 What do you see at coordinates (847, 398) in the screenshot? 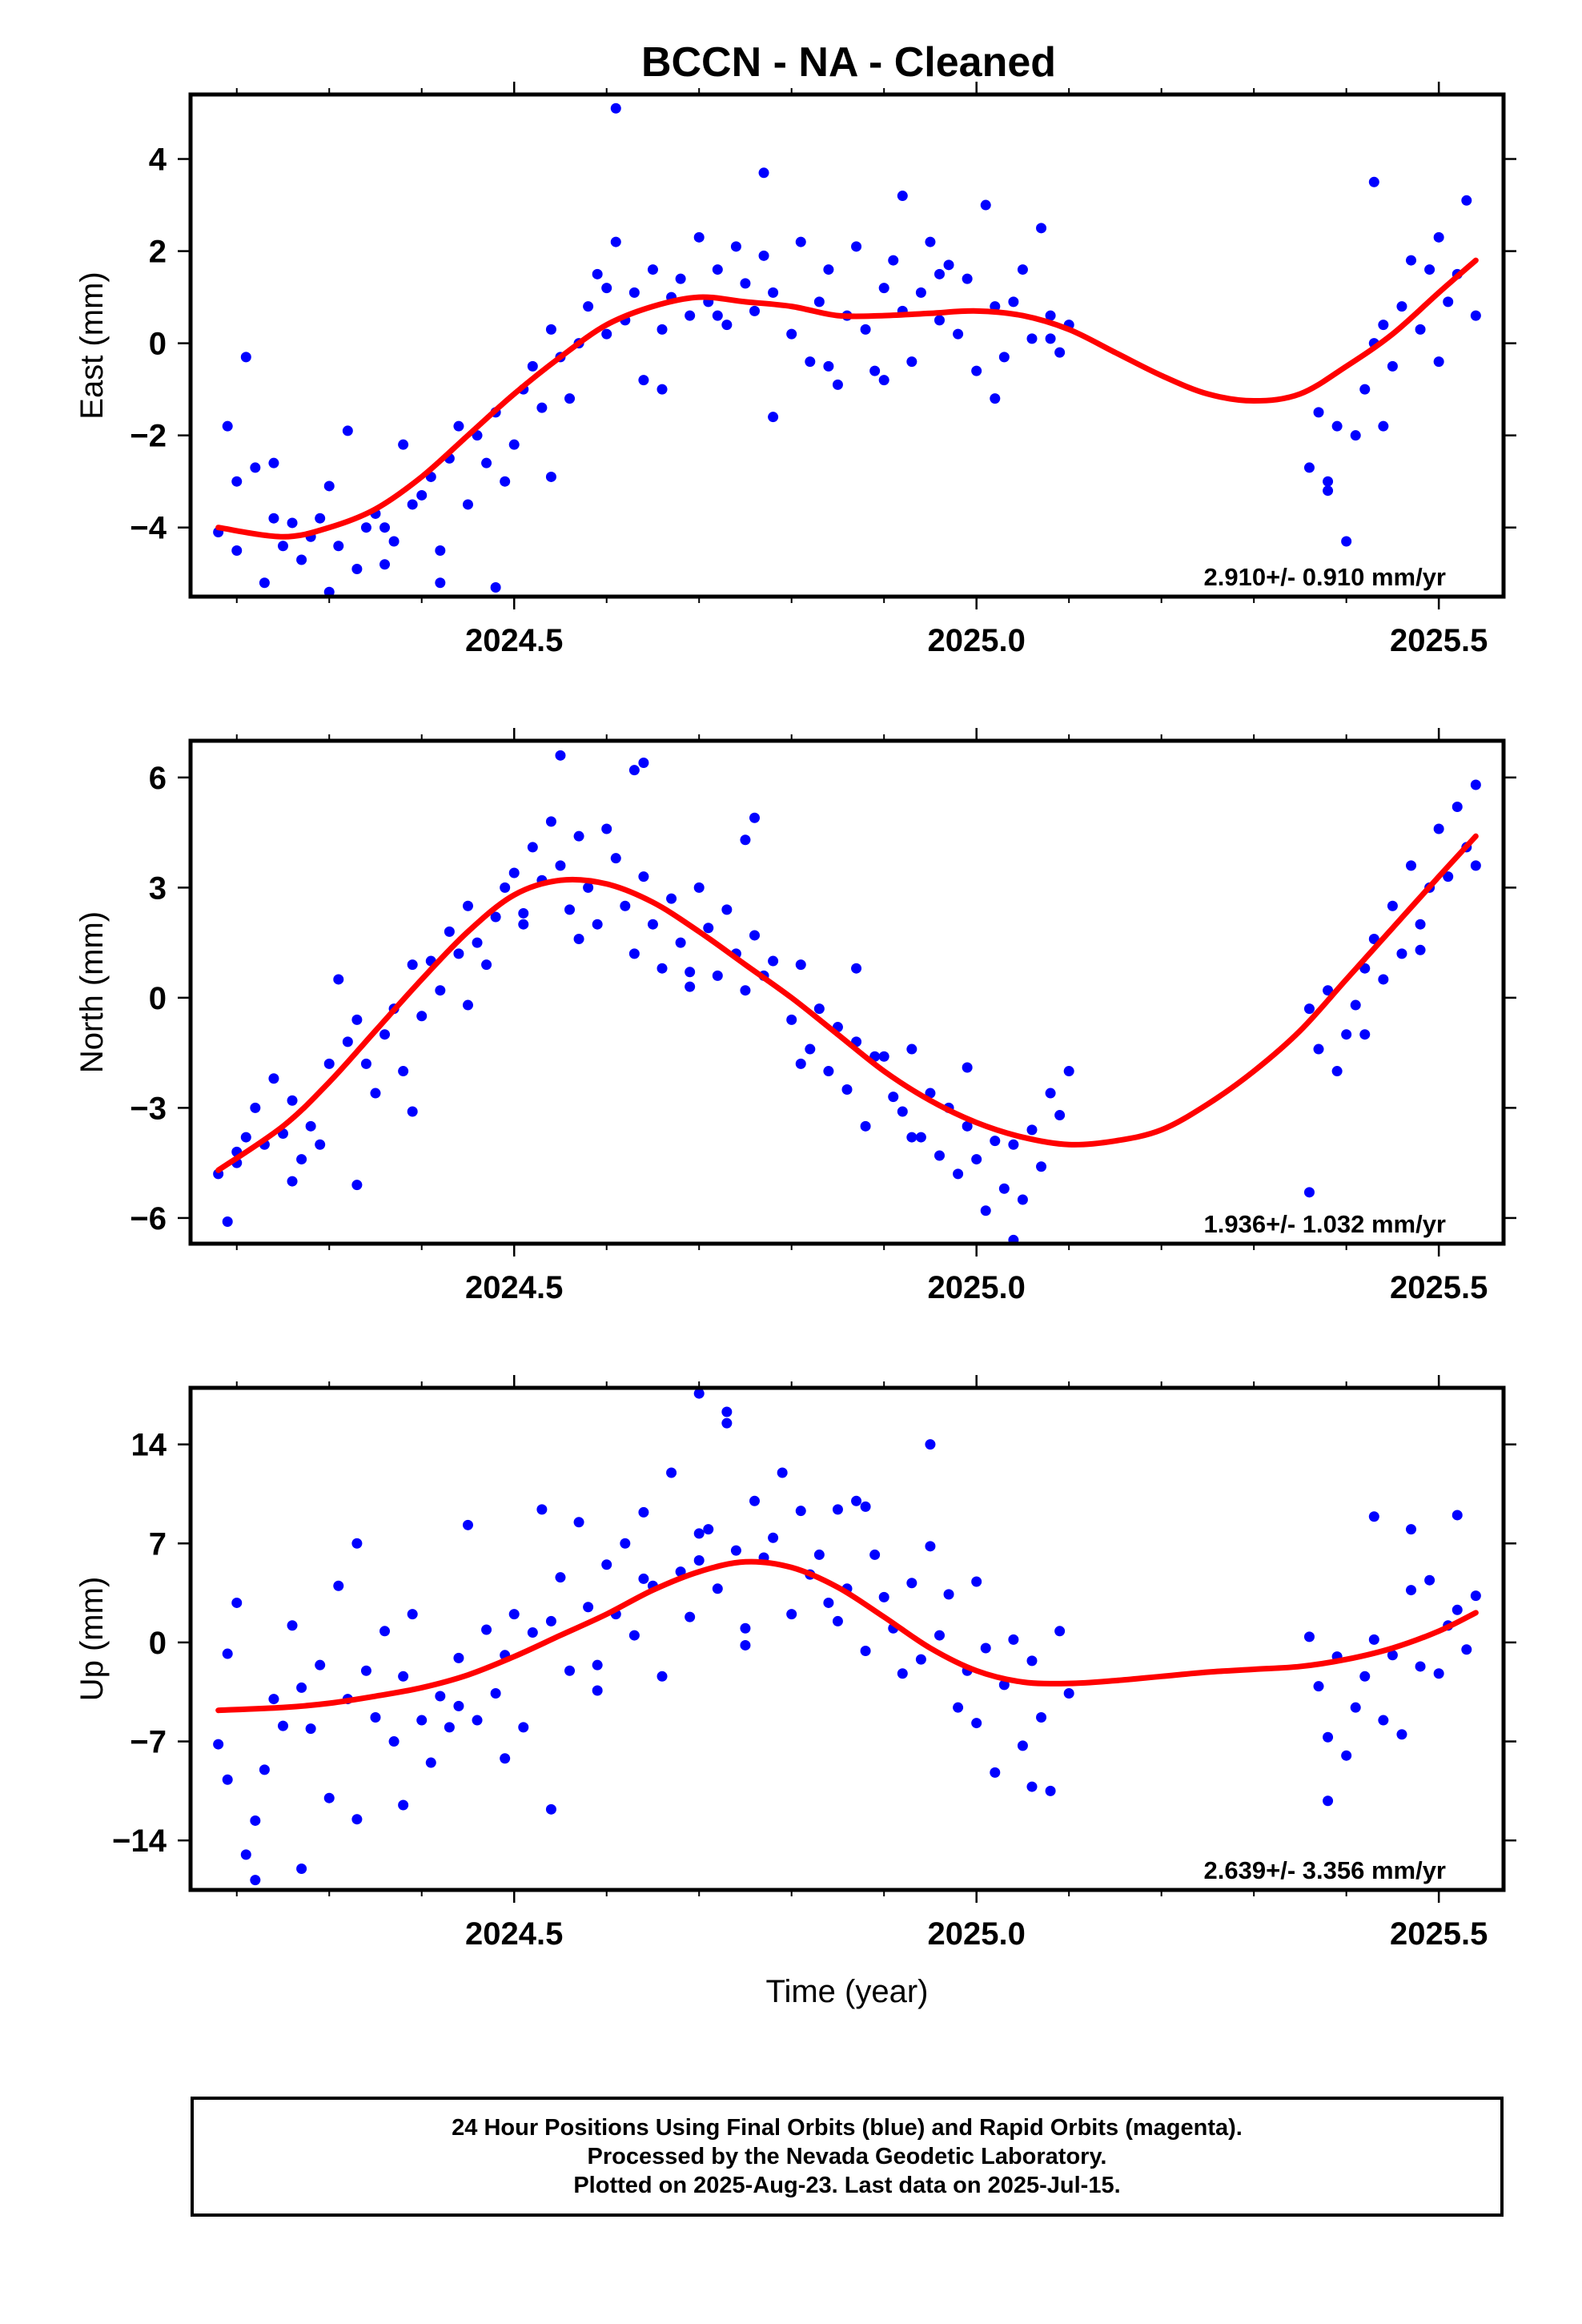
I see `fit-curve` at bounding box center [847, 398].